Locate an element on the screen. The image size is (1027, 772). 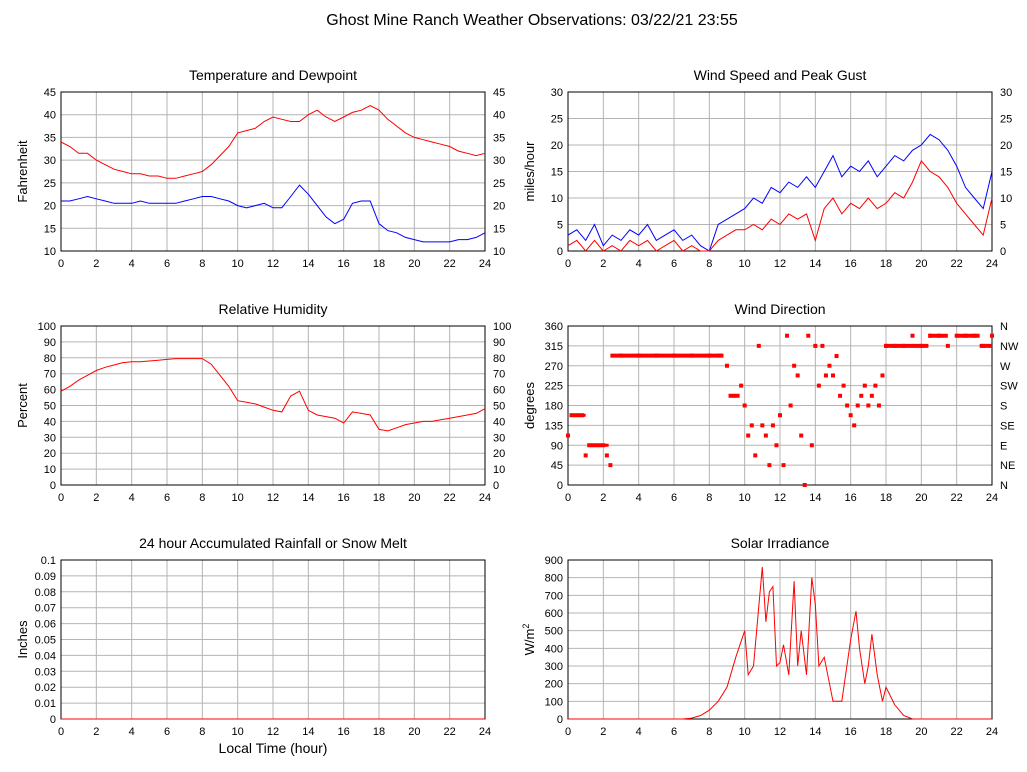
temp-ytick-label: 15 is located at coordinates (50, 229).